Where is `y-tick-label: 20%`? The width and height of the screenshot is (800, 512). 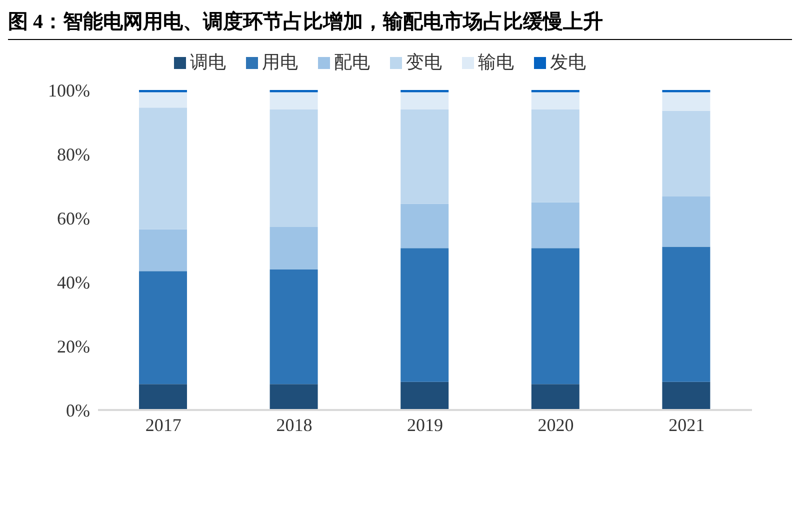 y-tick-label: 20% is located at coordinates (73, 346).